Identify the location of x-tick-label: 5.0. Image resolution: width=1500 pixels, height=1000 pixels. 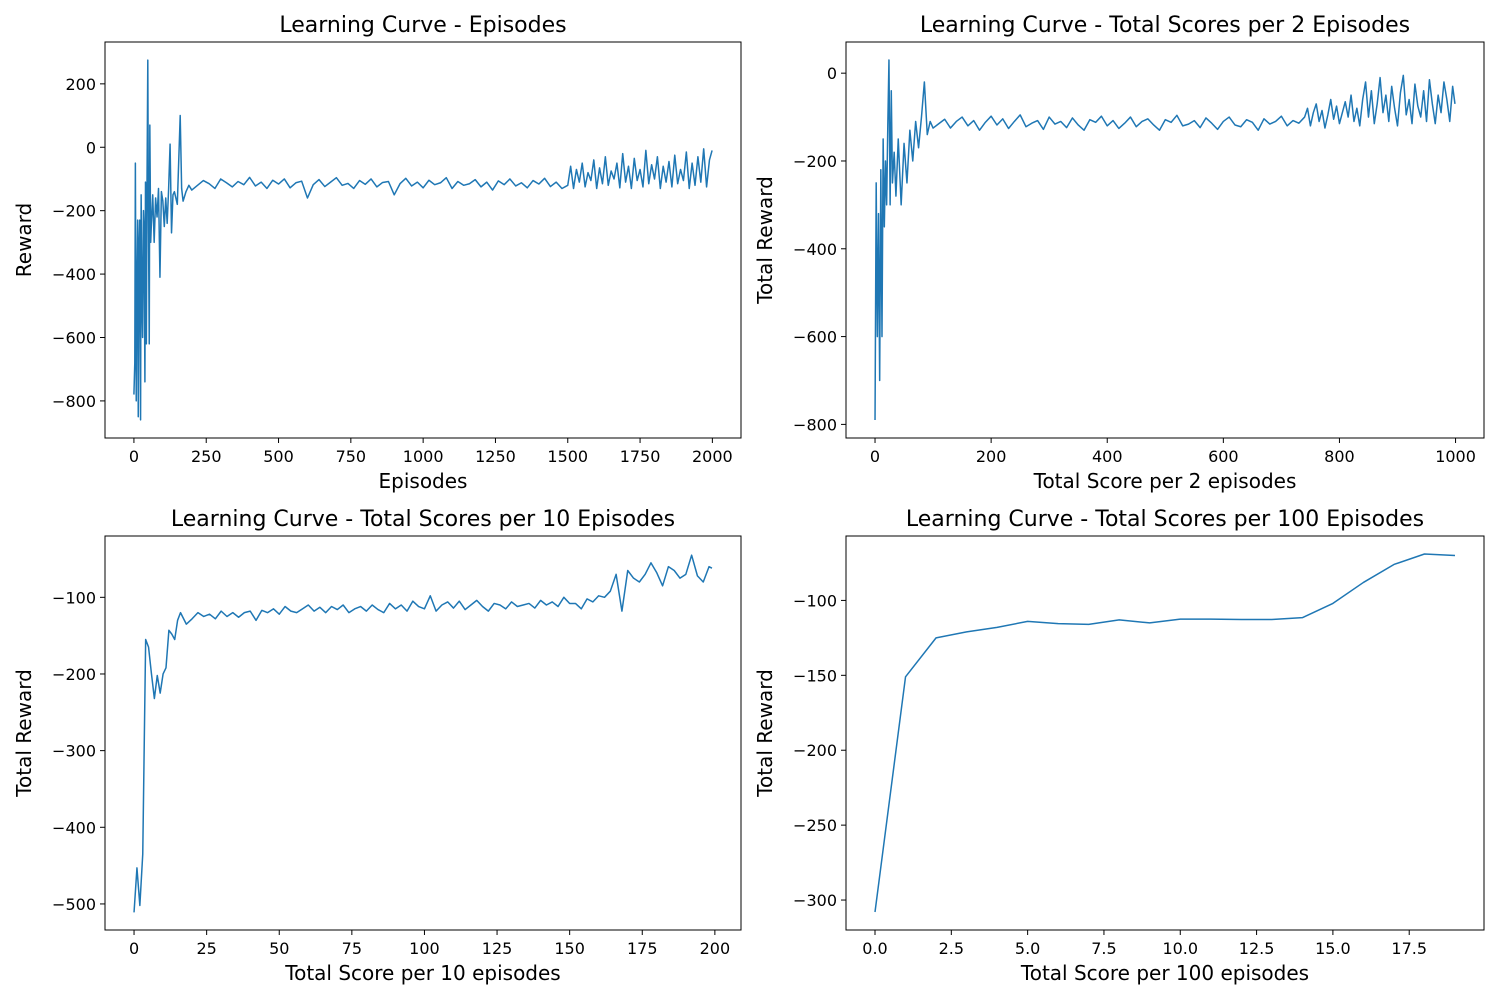
(1027, 948).